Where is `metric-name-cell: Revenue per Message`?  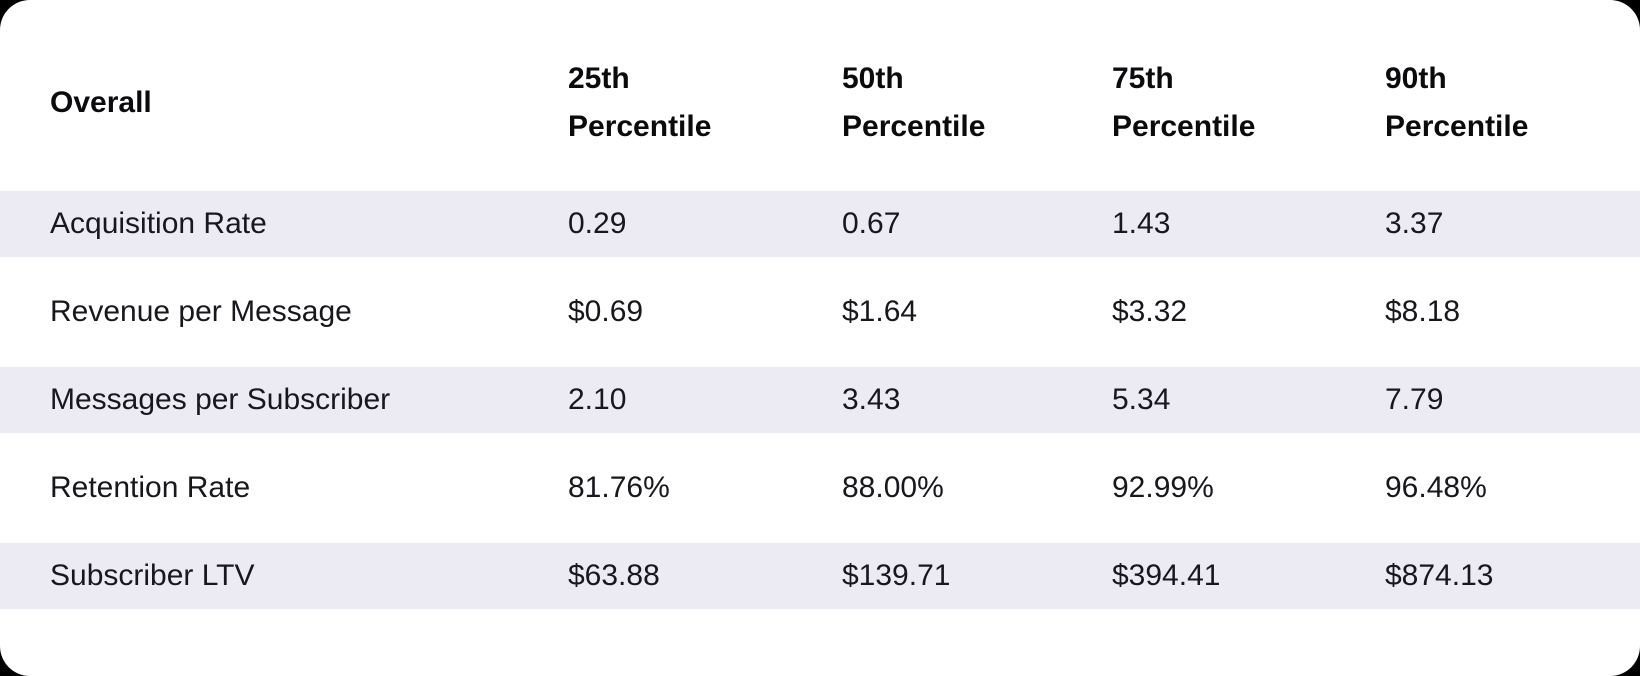 metric-name-cell: Revenue per Message is located at coordinates (201, 311).